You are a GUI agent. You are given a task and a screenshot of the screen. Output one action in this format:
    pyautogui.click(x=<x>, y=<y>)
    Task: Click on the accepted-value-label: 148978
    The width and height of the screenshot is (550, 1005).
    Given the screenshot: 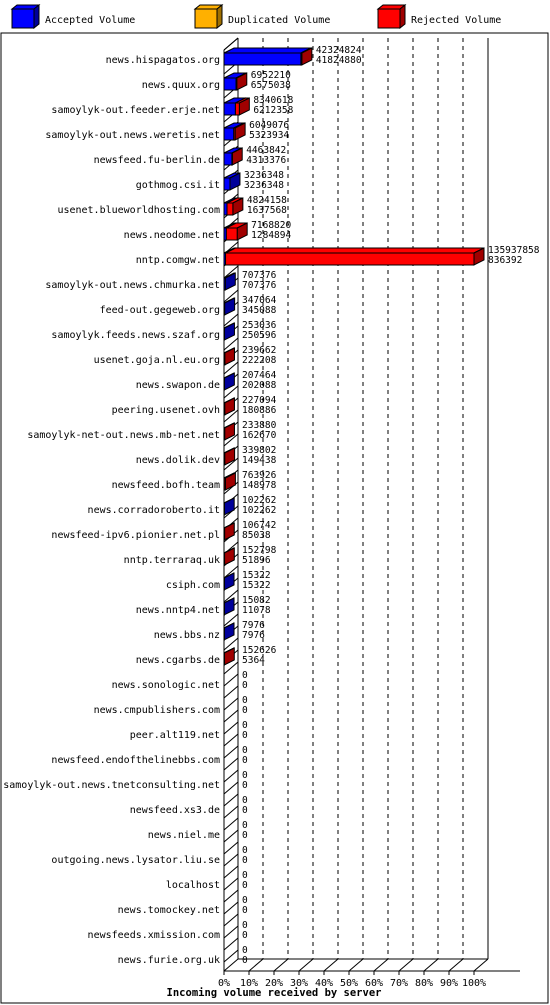 What is the action you would take?
    pyautogui.click(x=259, y=485)
    